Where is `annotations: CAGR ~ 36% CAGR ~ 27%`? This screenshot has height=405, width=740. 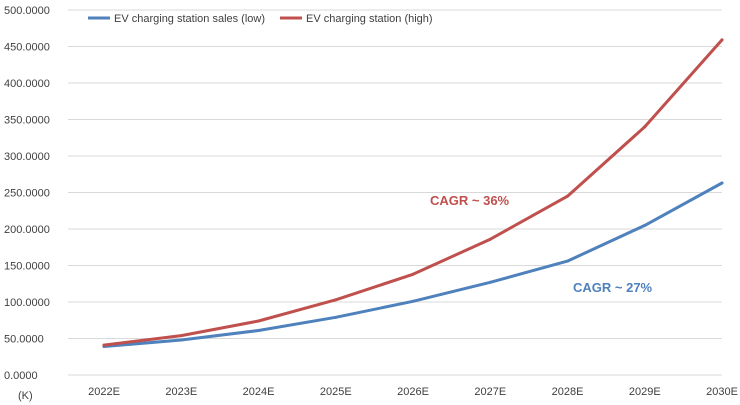 annotations: CAGR ~ 36% CAGR ~ 27% is located at coordinates (541, 244).